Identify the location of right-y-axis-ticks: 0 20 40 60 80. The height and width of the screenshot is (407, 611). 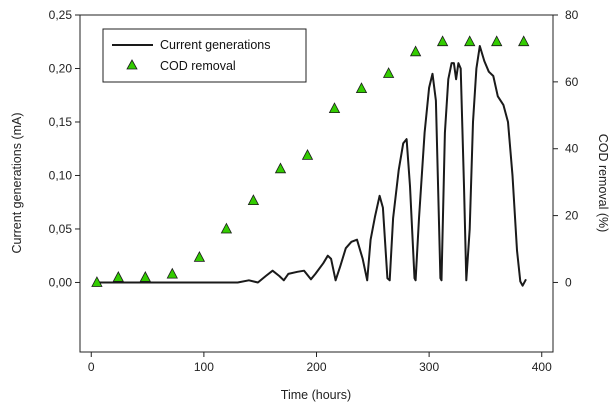
(566, 148).